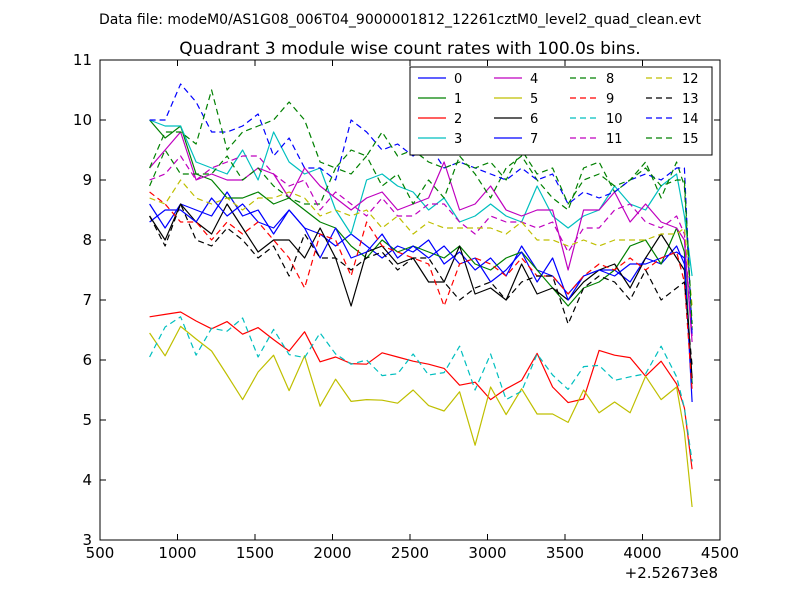  What do you see at coordinates (458, 139) in the screenshot?
I see `legend-label-3: 3` at bounding box center [458, 139].